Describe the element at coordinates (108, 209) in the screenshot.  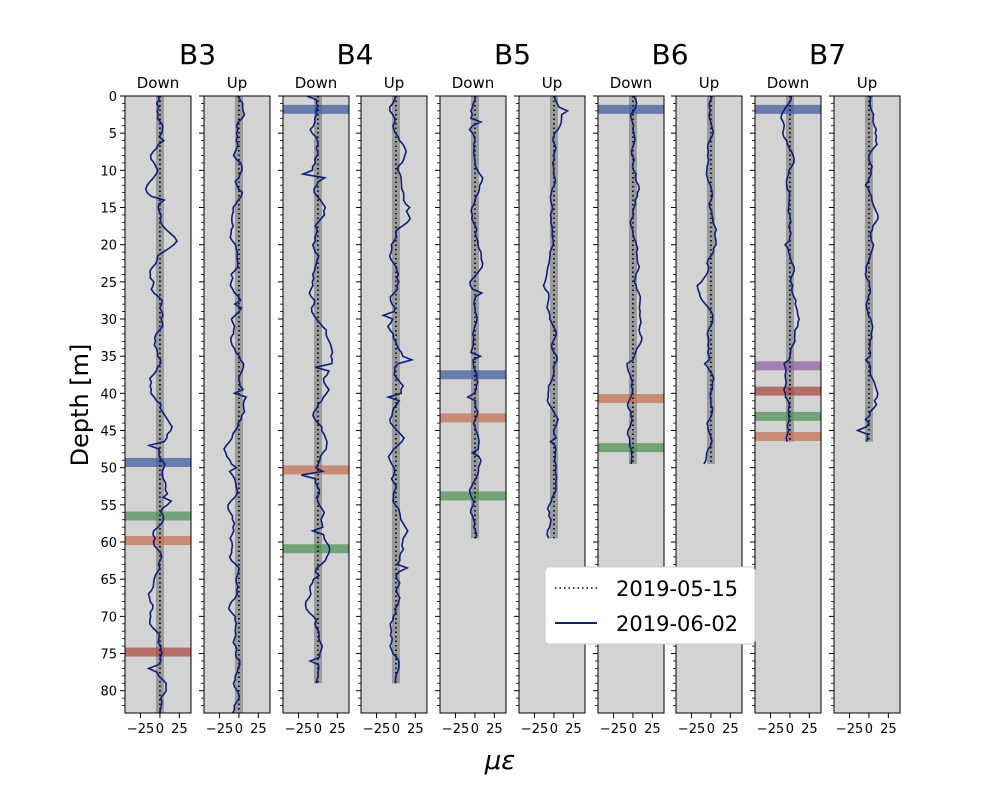
I see `y-tick-label: 15` at that location.